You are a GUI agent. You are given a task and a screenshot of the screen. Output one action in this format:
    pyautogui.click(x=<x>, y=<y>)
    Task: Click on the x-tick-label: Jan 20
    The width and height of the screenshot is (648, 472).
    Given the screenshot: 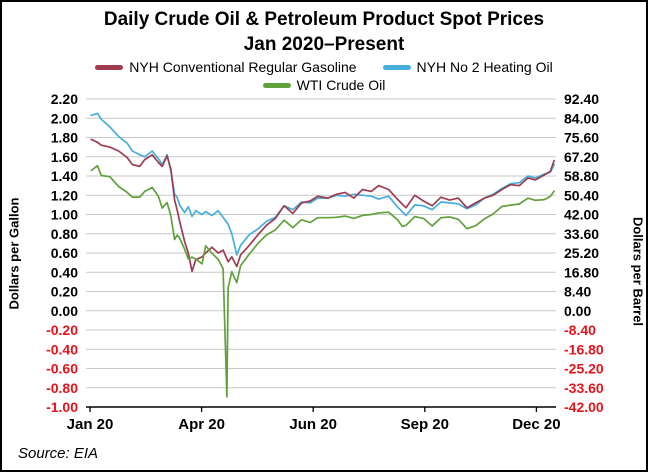 What is the action you would take?
    pyautogui.click(x=90, y=424)
    